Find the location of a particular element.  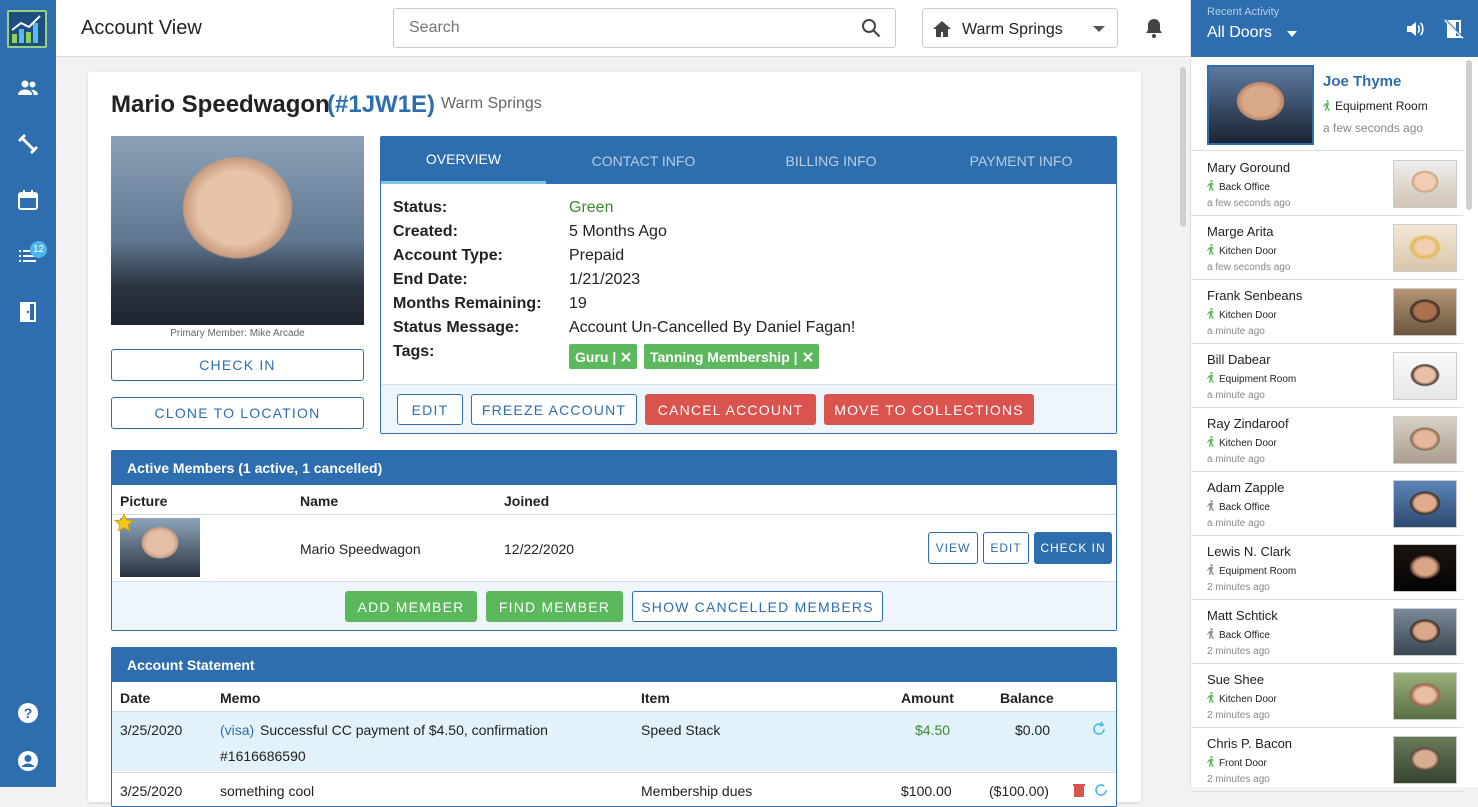

chevron-down-icon is located at coordinates (1292, 34).